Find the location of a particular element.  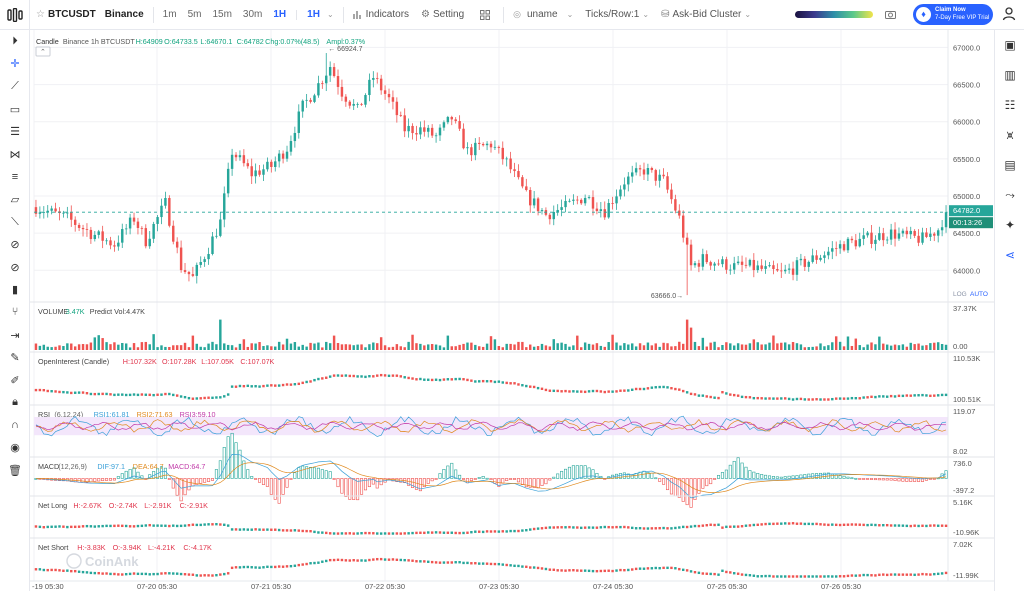

liquidation-icon: ⩙ is located at coordinates (1010, 134).